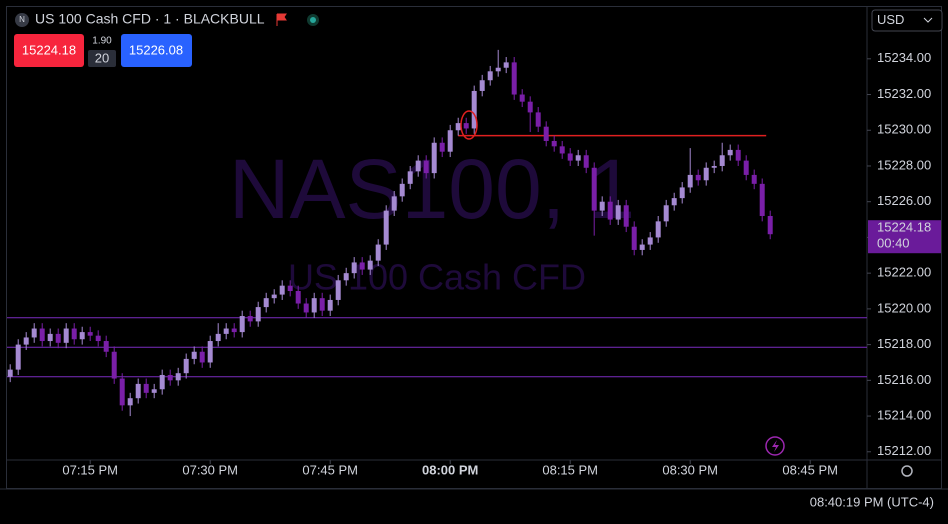  I want to click on spread: 1.90, so click(102, 41).